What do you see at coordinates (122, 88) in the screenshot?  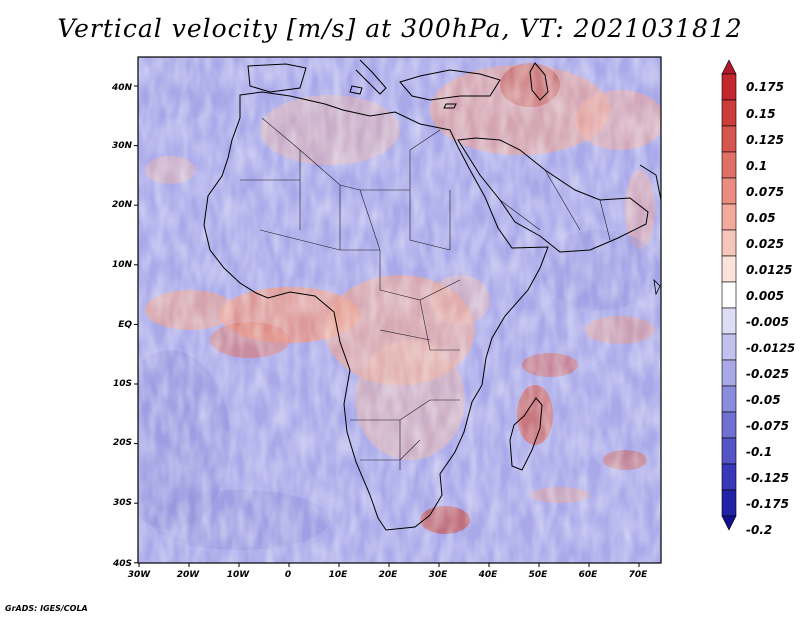 I see `lat-tick-label: 40N` at bounding box center [122, 88].